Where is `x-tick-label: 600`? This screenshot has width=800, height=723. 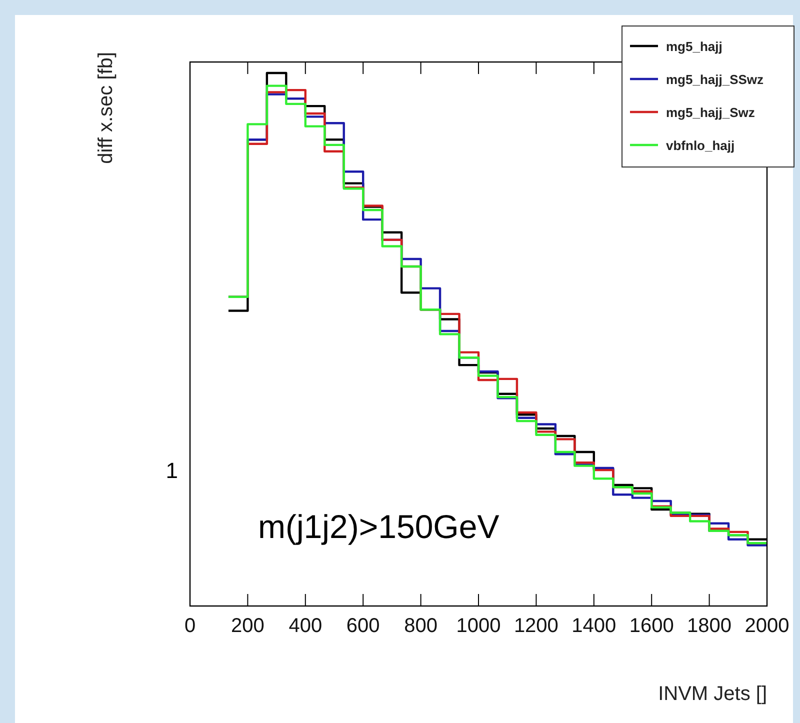 x-tick-label: 600 is located at coordinates (363, 626).